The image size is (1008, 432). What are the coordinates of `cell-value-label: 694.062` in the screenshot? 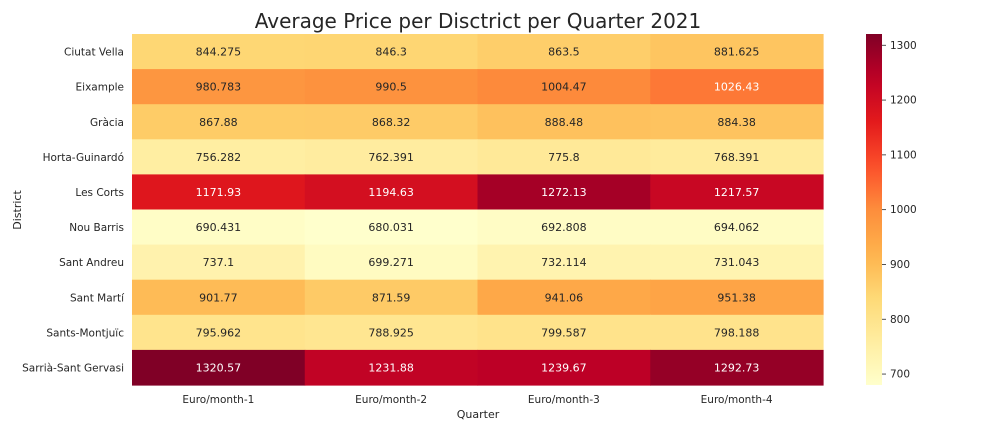 It's located at (737, 227).